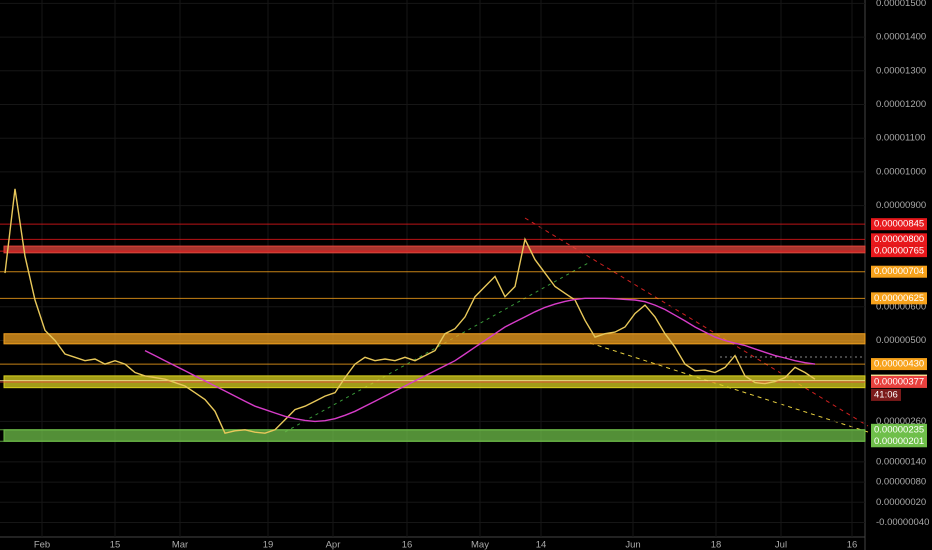 This screenshot has height=550, width=932. I want to click on price-label: 0.00000377, so click(899, 381).